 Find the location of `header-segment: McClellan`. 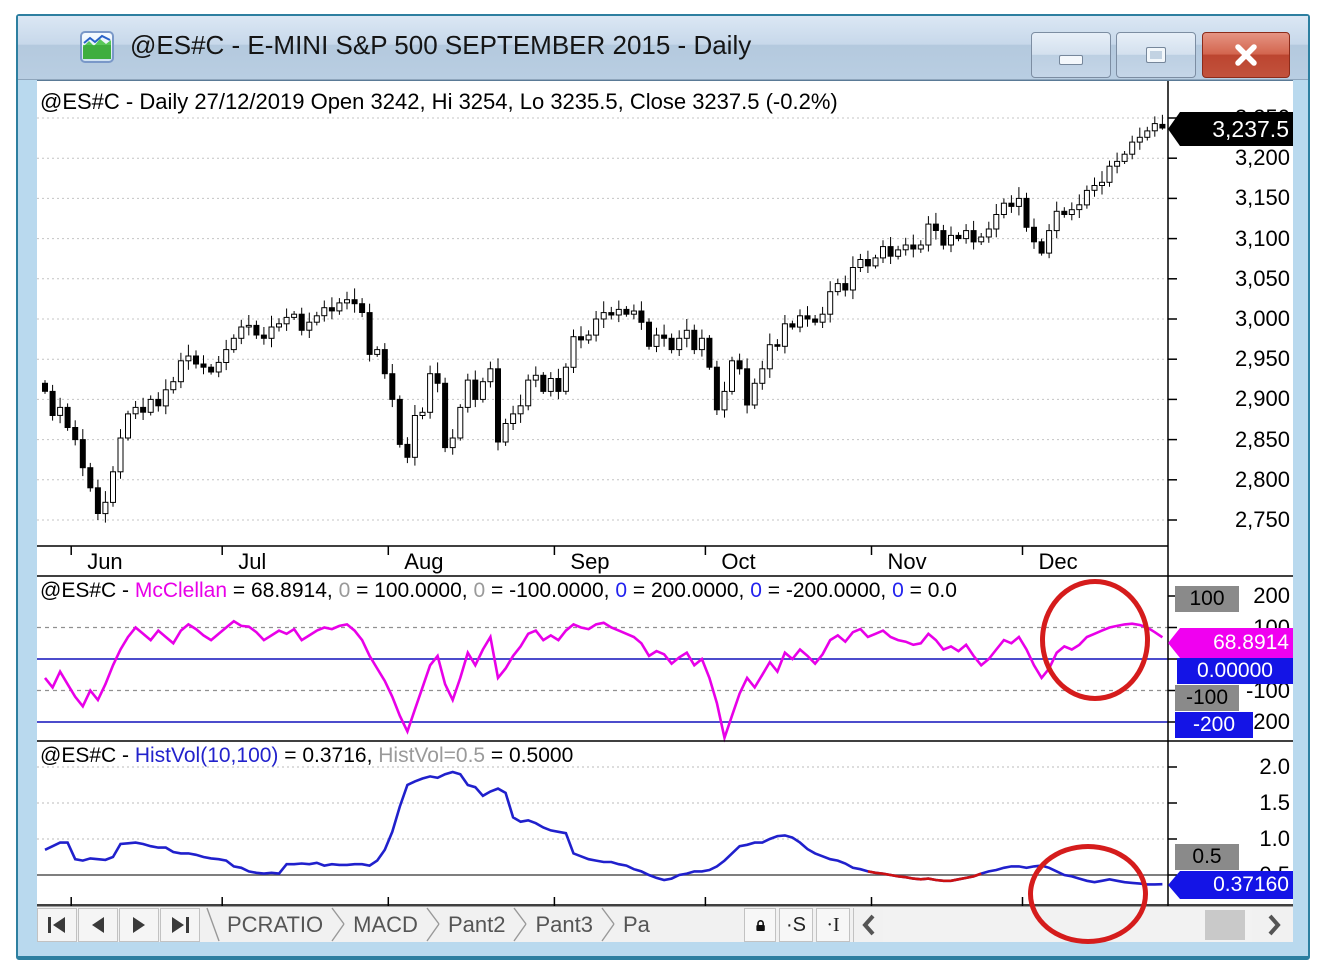

header-segment: McClellan is located at coordinates (181, 590).